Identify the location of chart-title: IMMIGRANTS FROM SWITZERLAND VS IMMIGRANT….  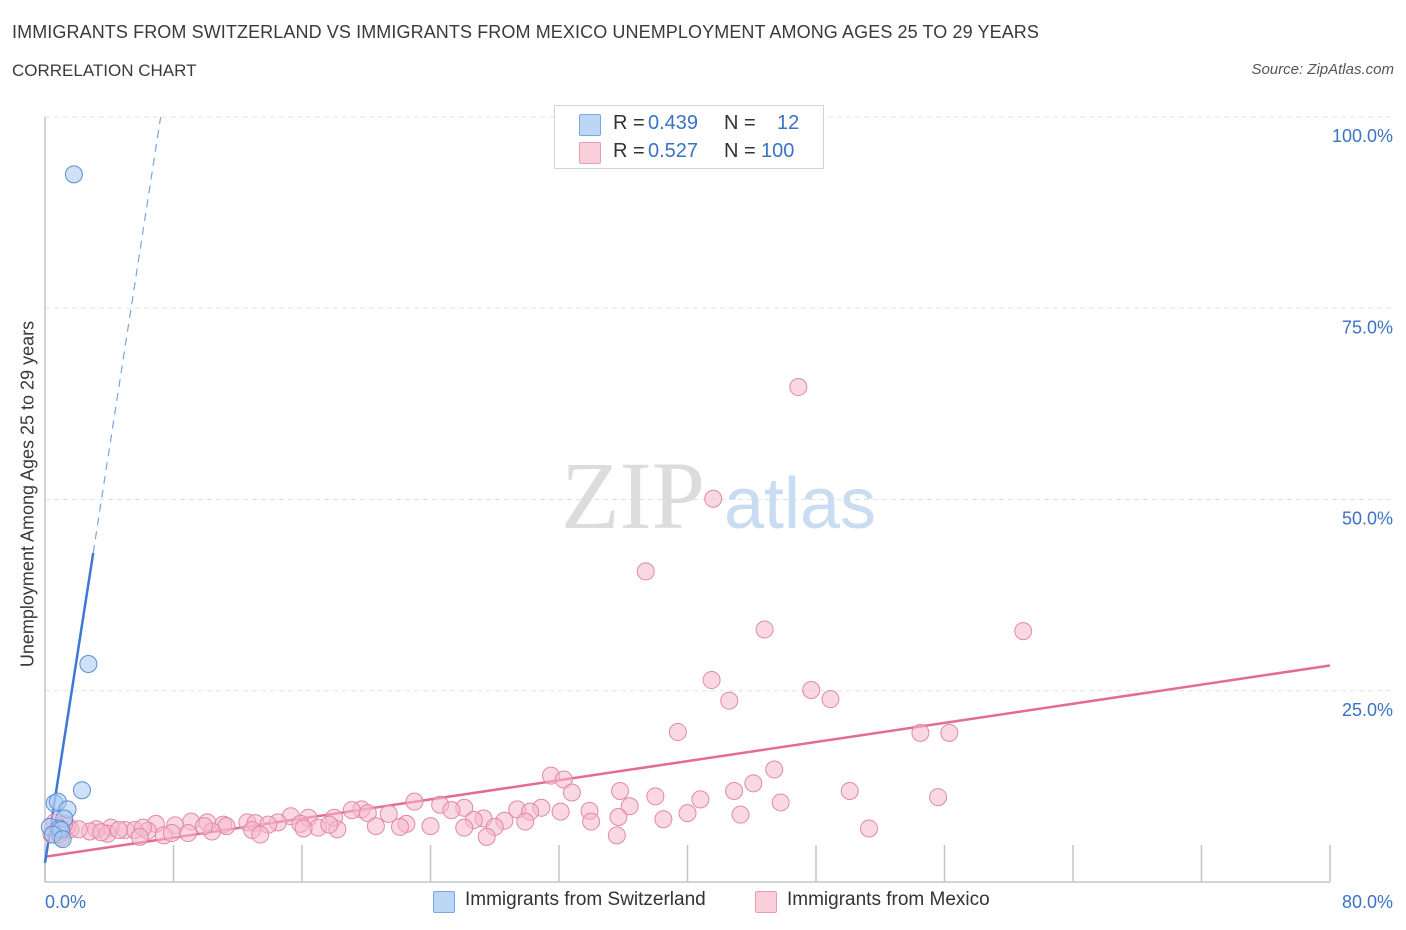
(526, 32).